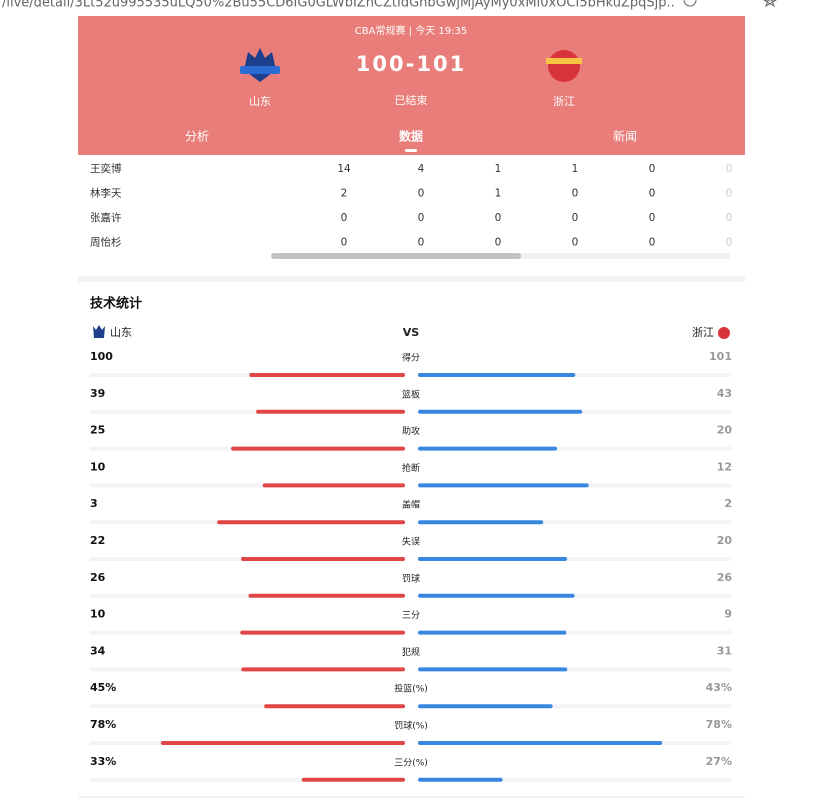 This screenshot has height=798, width=827. What do you see at coordinates (411, 136) in the screenshot?
I see `tab: 数据` at bounding box center [411, 136].